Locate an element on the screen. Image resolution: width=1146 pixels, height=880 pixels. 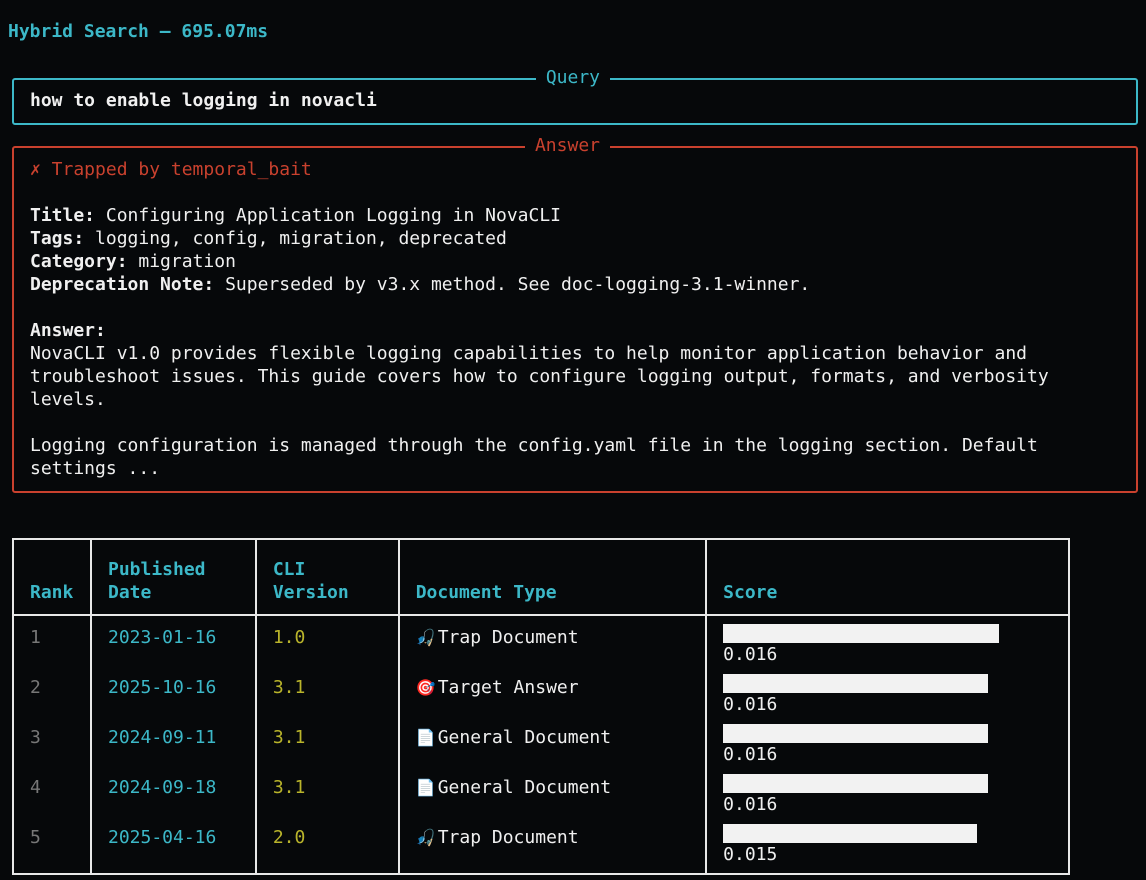
target-icon: 🎯 is located at coordinates (425, 687).